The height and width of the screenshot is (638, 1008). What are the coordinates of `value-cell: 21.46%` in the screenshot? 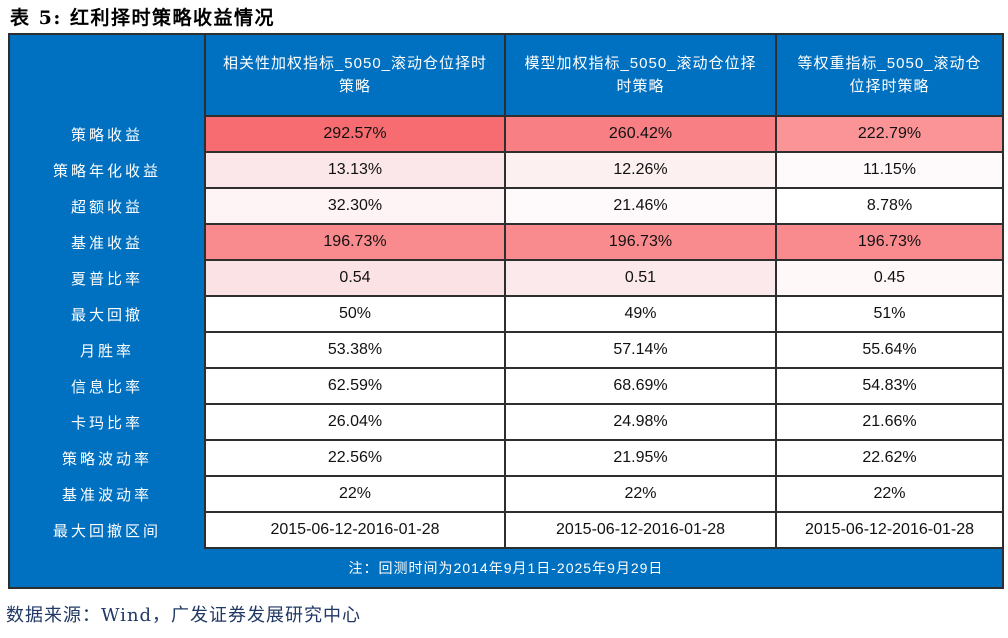 It's located at (640, 206).